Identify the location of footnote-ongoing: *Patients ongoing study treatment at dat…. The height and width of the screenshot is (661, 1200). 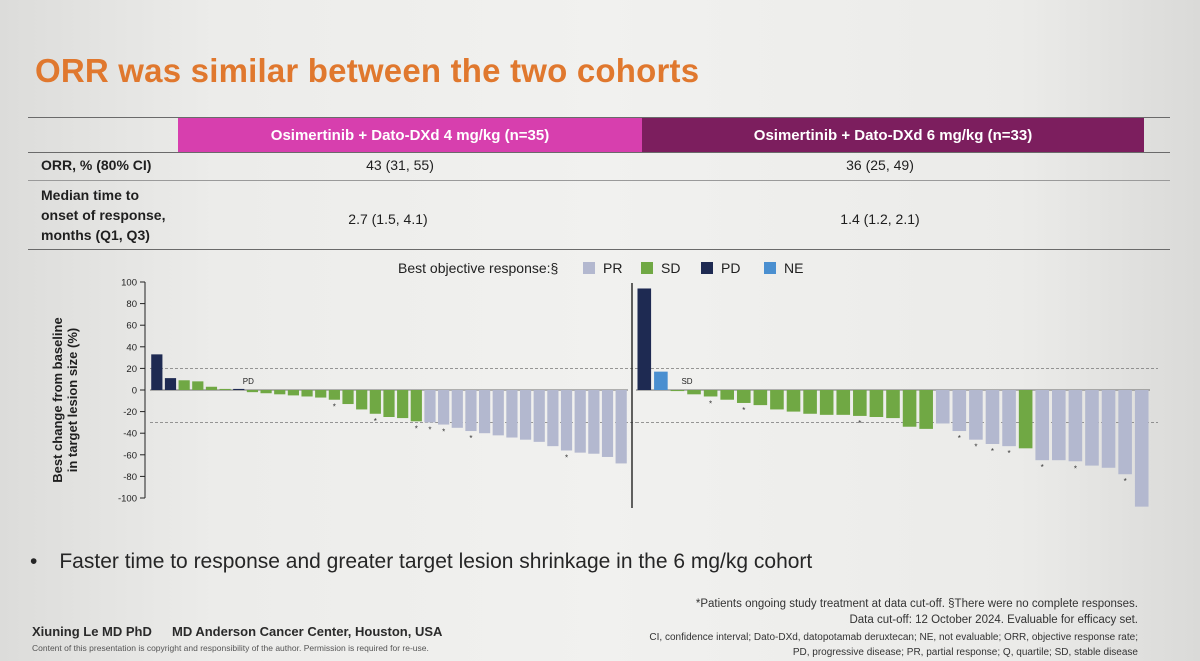
(916, 604).